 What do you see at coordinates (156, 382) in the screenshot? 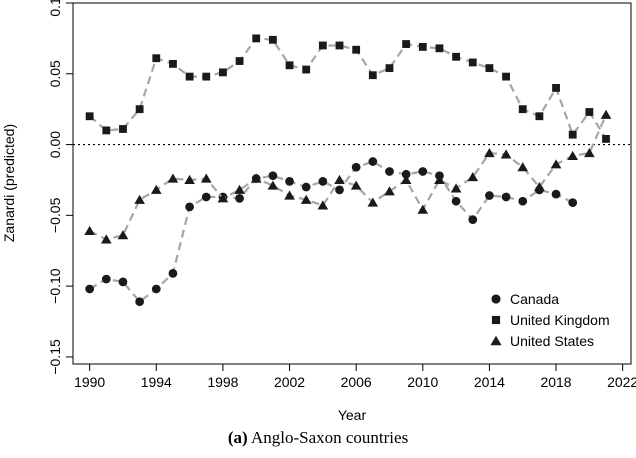
I see `x-tick-label: 1994` at bounding box center [156, 382].